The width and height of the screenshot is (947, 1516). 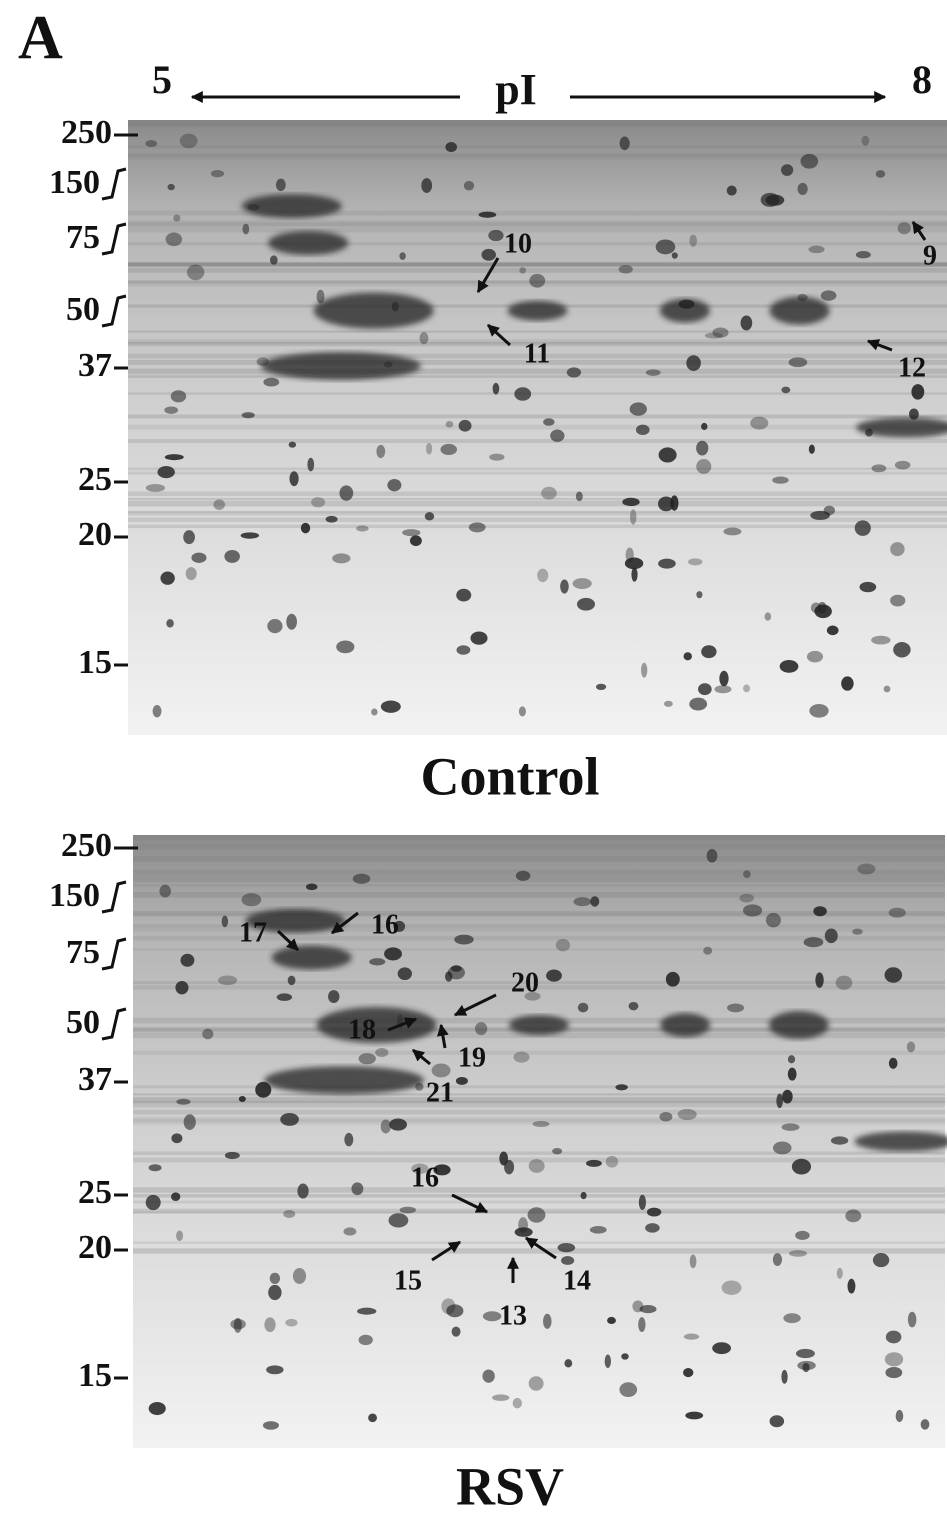 I want to click on mw-label: 25, so click(x=95, y=1192).